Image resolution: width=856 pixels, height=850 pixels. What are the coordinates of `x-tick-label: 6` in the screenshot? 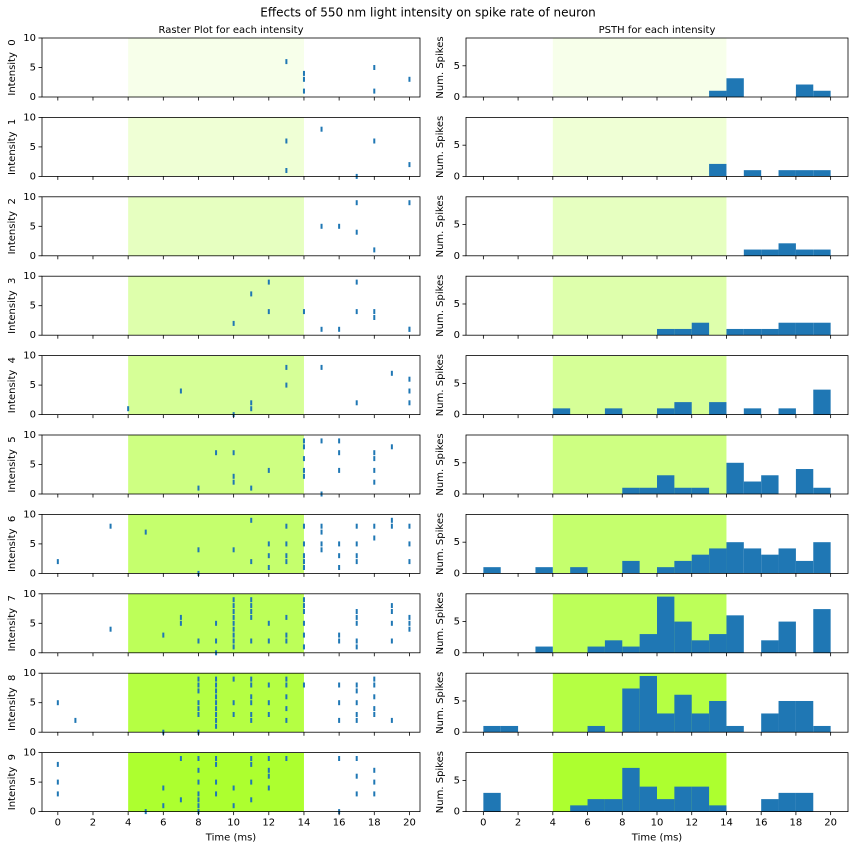 It's located at (163, 823).